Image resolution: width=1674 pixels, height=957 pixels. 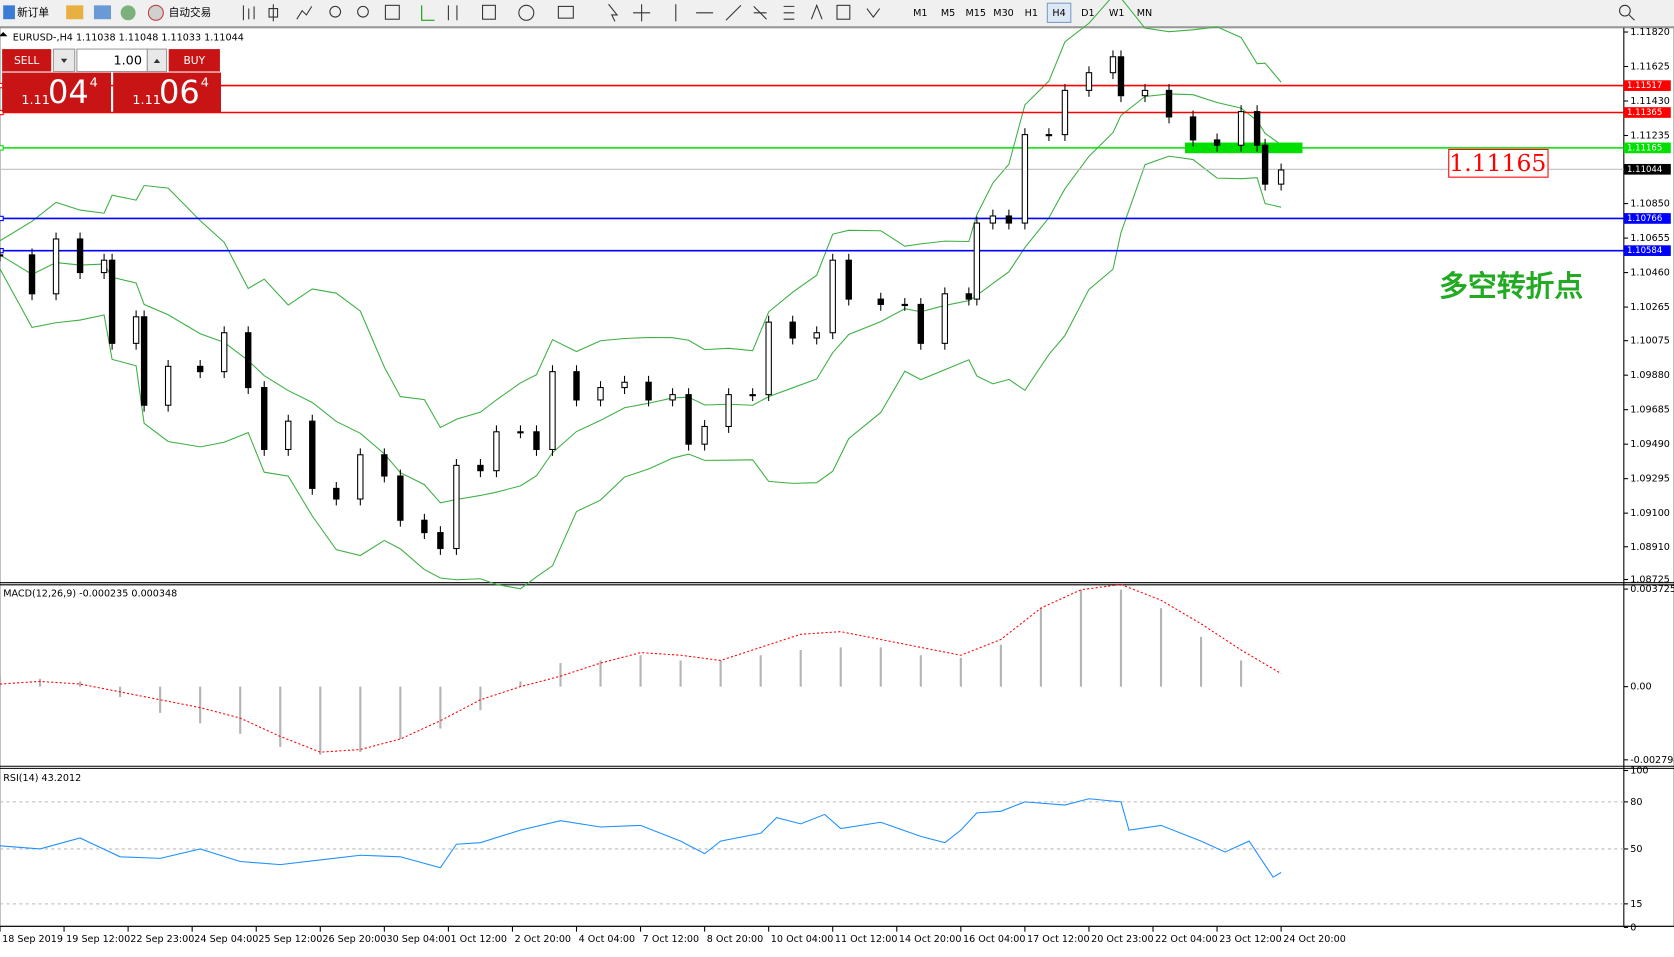 I want to click on timeframe-button: H4, so click(x=1058, y=13).